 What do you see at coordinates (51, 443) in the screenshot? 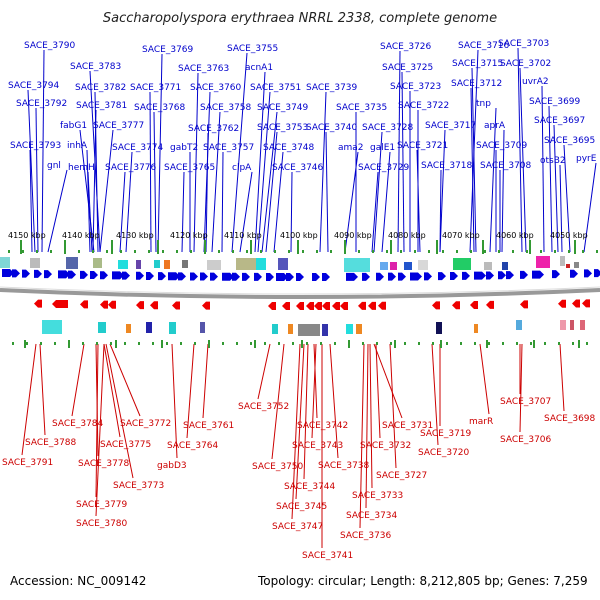
I see `gene-label: SACE_3788` at bounding box center [51, 443].